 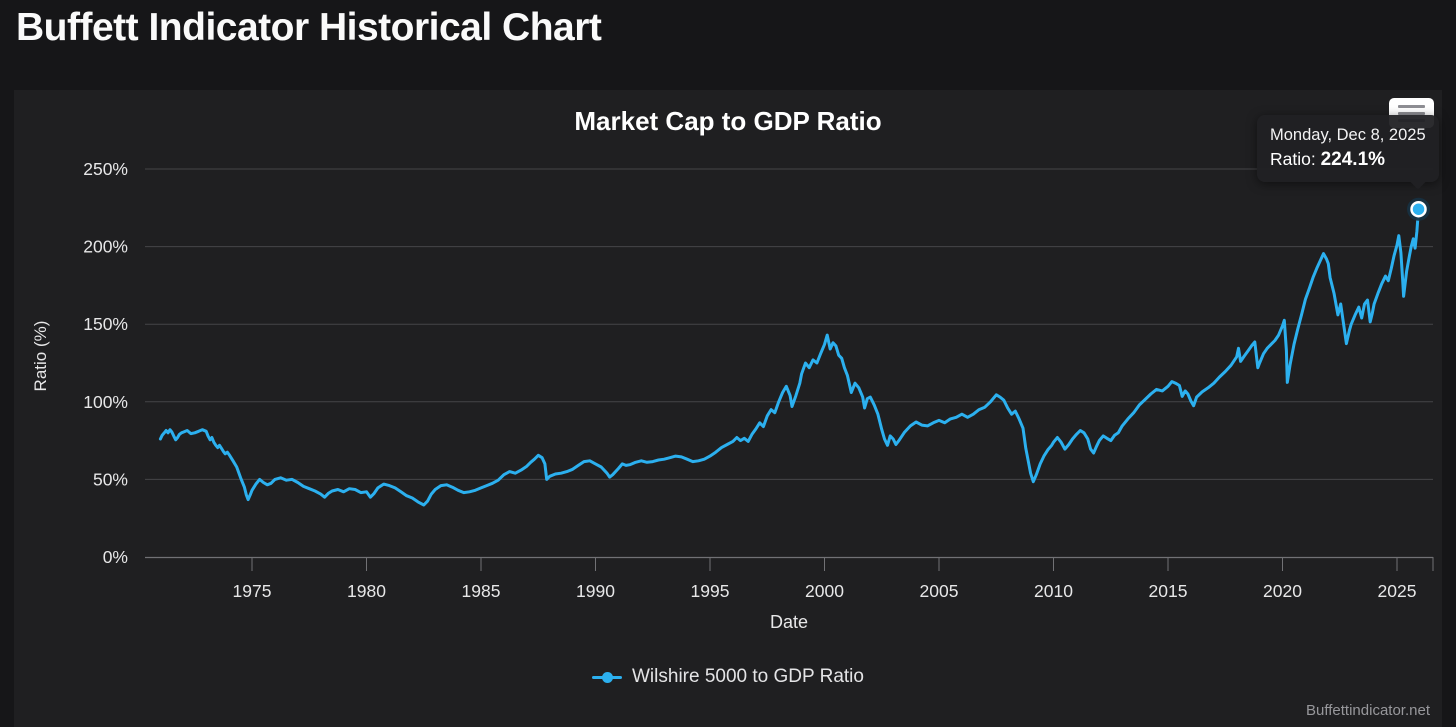 What do you see at coordinates (1353, 159) in the screenshot?
I see `tooltip-ratio-value: 224.1%` at bounding box center [1353, 159].